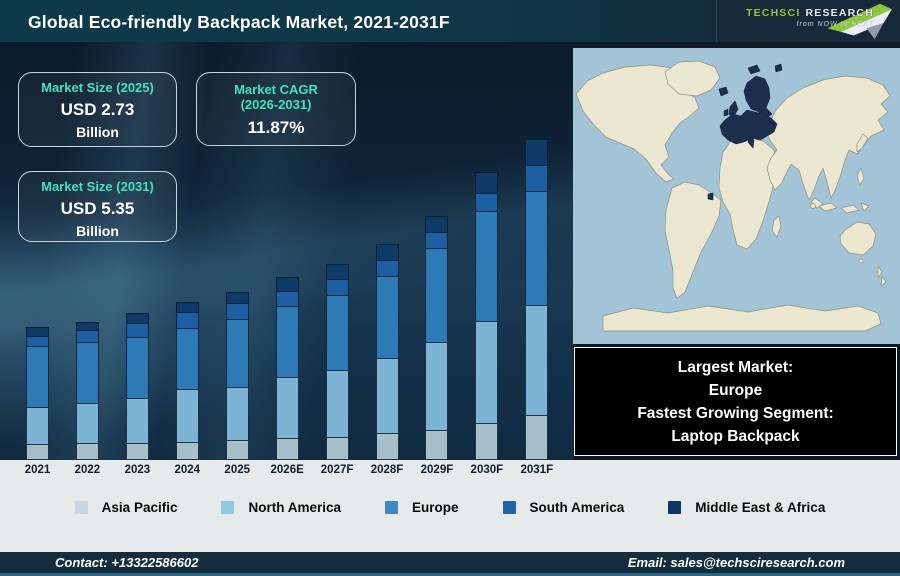  I want to click on legend-item-middle-east-africa: Middle East & Africa, so click(746, 507).